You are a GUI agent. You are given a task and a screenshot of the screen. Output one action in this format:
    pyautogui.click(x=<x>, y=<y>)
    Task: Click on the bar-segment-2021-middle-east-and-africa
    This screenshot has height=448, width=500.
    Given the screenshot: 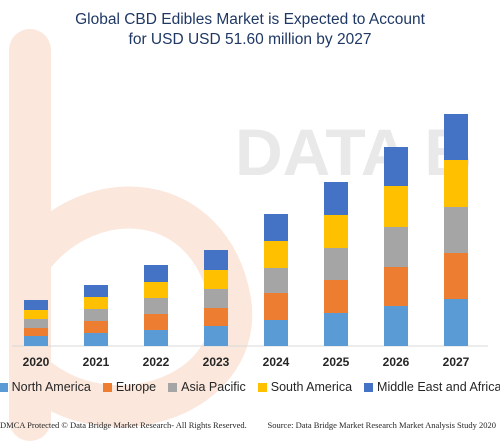 What is the action you would take?
    pyautogui.click(x=96, y=291)
    